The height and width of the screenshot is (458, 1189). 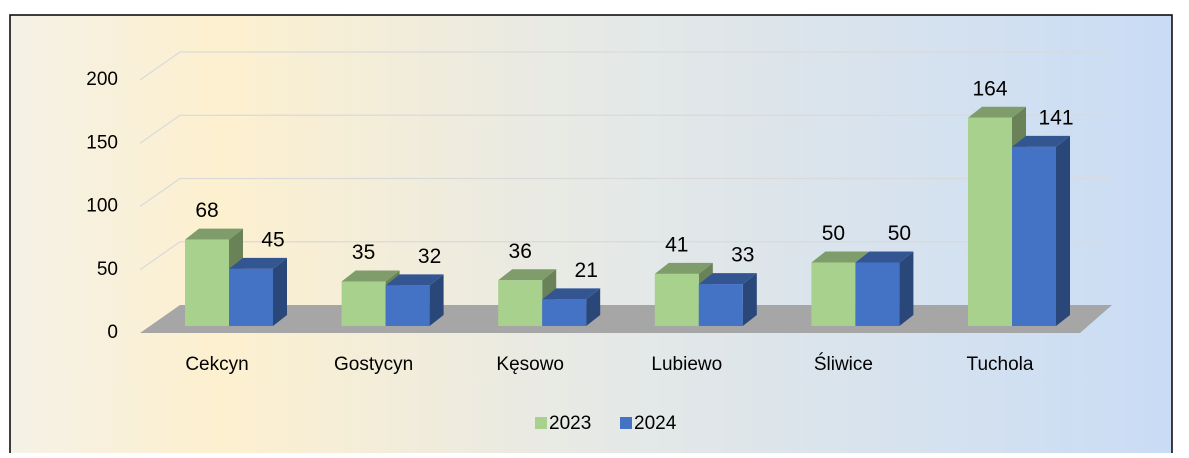 I want to click on x-tick-label: Śliwice, so click(x=843, y=364).